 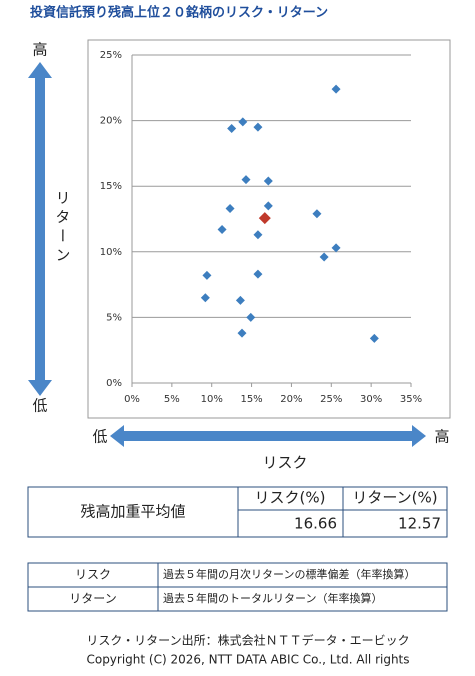 I want to click on y-tick-label: 15%, so click(x=111, y=186).